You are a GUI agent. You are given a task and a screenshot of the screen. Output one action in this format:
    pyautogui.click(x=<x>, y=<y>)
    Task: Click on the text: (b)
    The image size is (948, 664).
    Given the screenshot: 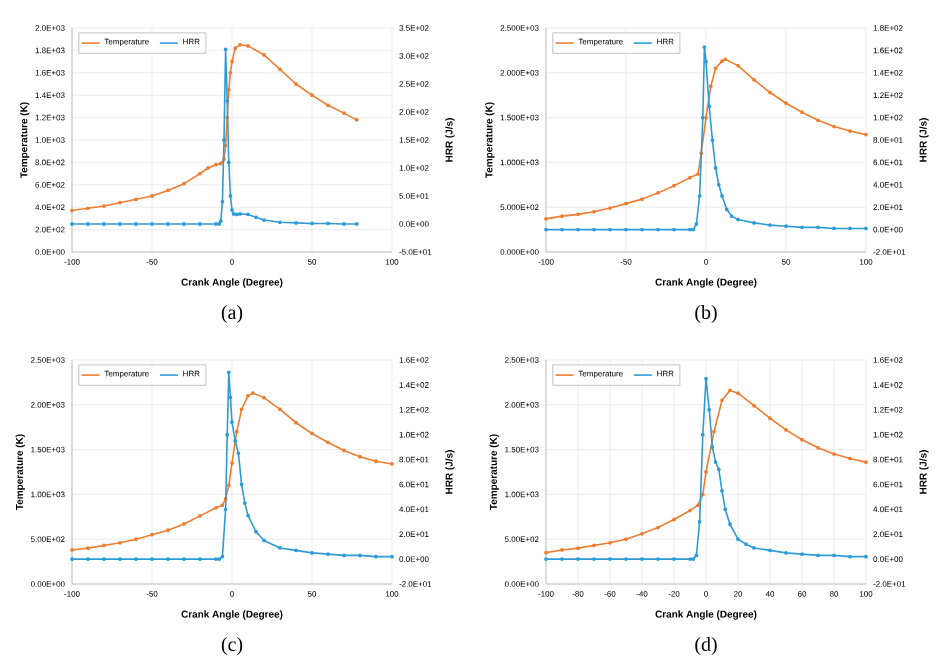 What is the action you would take?
    pyautogui.click(x=706, y=314)
    